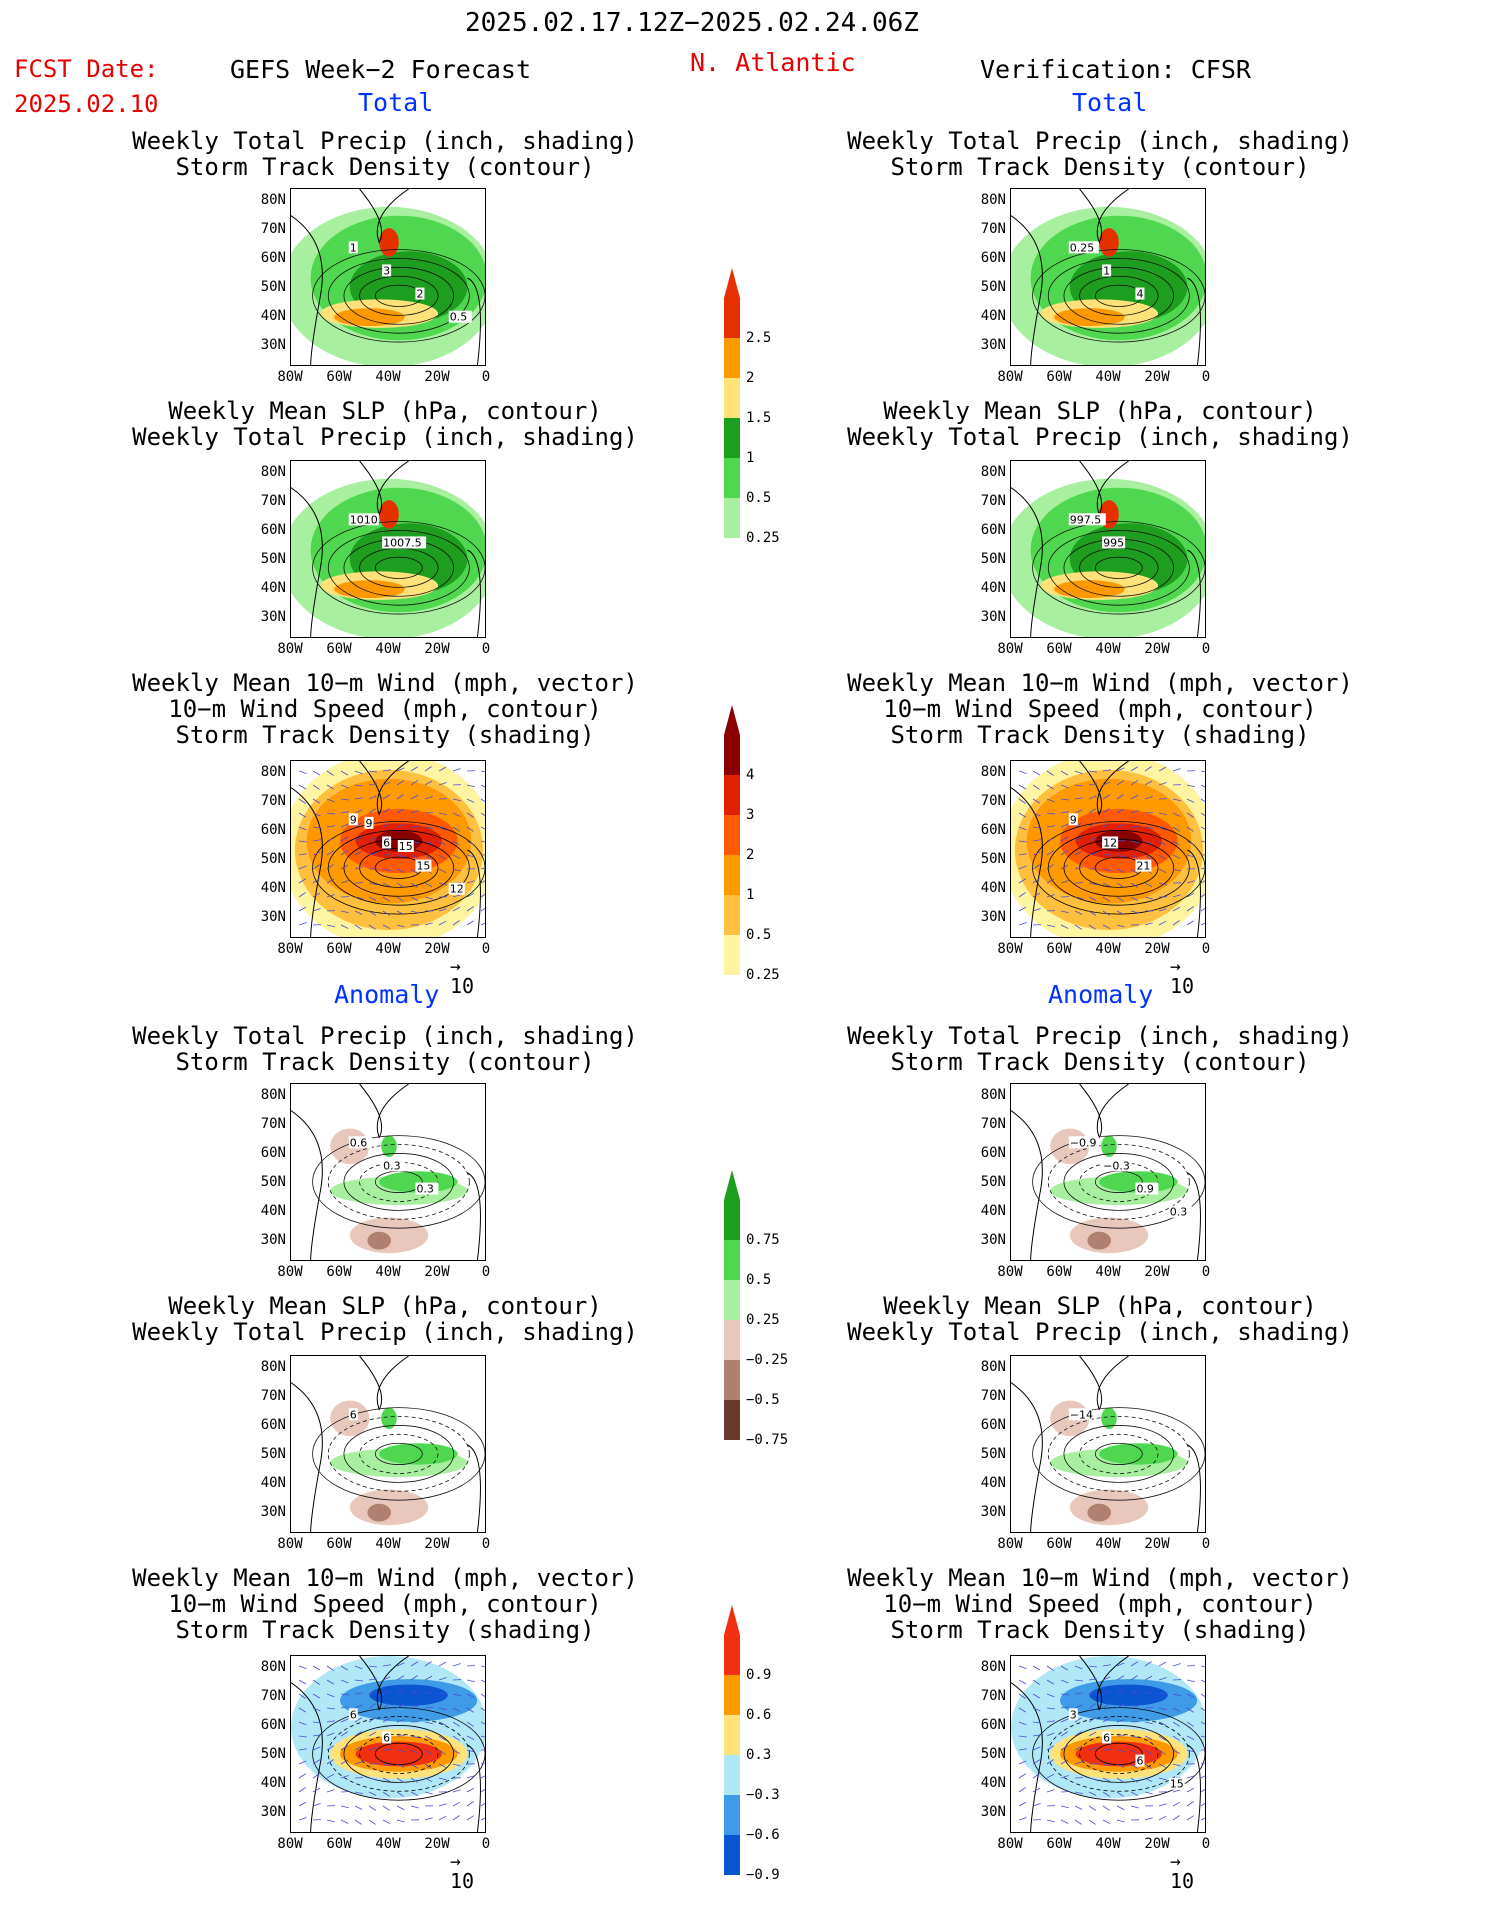 The width and height of the screenshot is (1487, 1925). I want to click on colorbar-label: −0.5, so click(763, 1400).